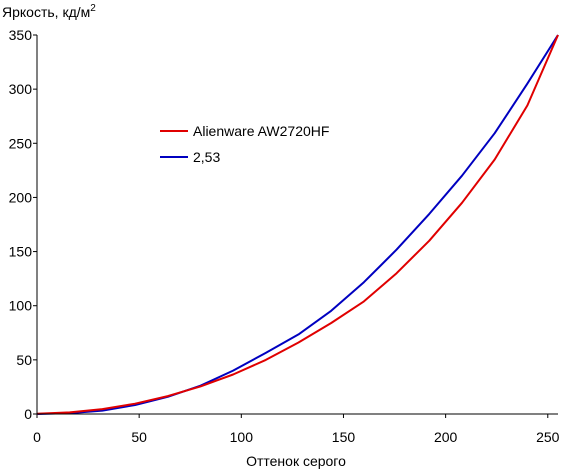  I want to click on y-axis-title-superscript: 2, so click(93, 8).